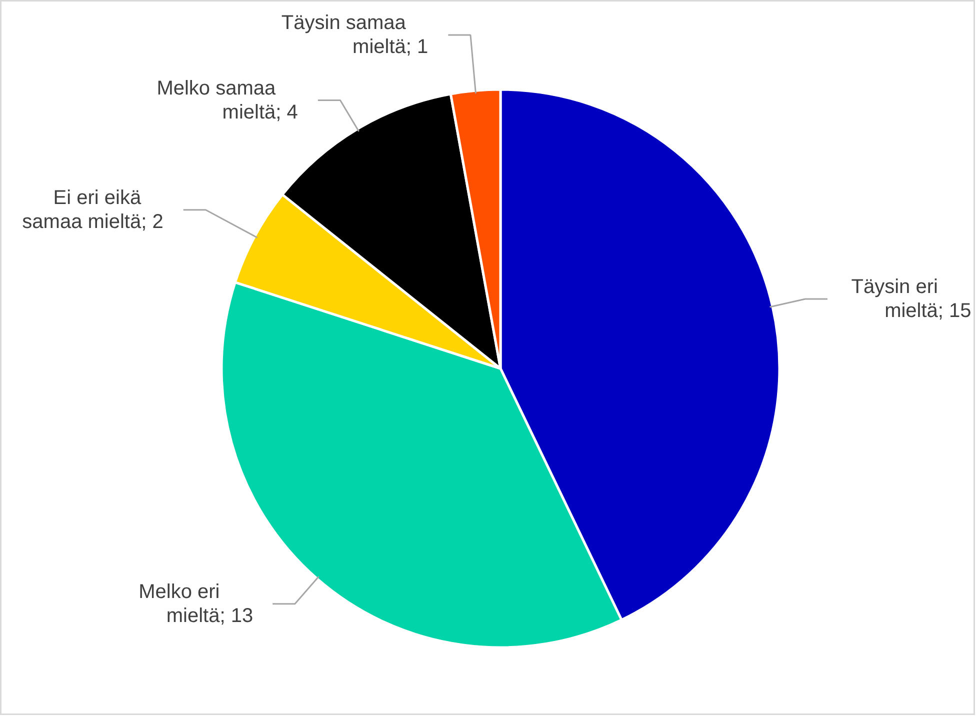 The width and height of the screenshot is (979, 719). I want to click on slice-label: Ei eri eikä samaa mieltä, so click(82, 209).